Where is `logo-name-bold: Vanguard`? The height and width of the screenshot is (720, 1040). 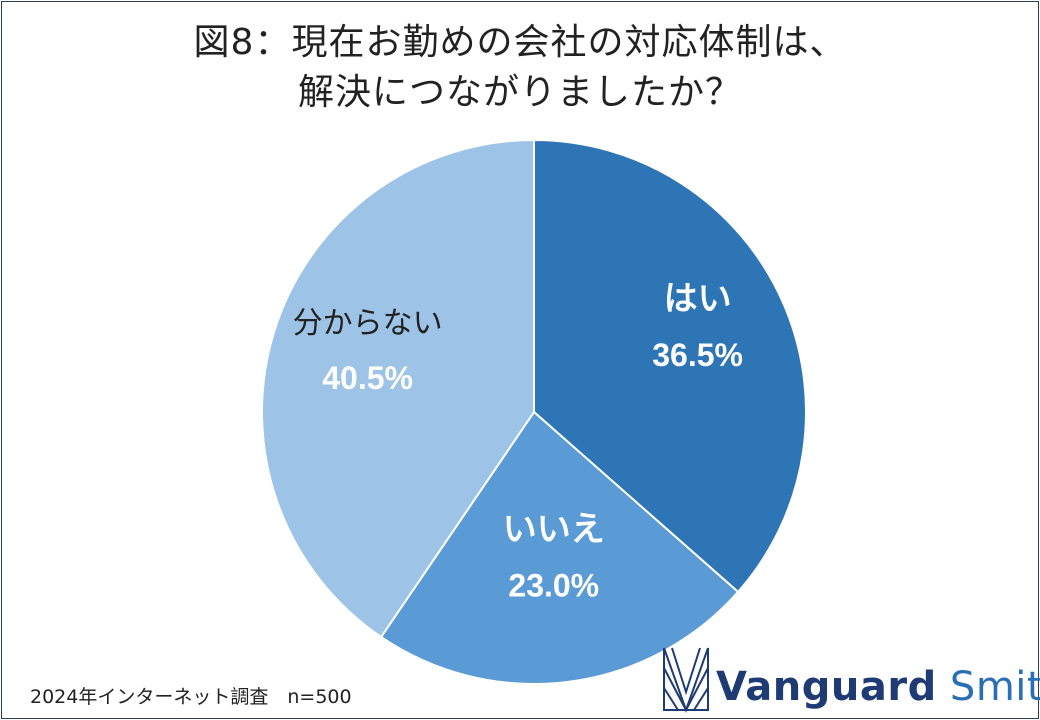
logo-name-bold: Vanguard is located at coordinates (826, 687).